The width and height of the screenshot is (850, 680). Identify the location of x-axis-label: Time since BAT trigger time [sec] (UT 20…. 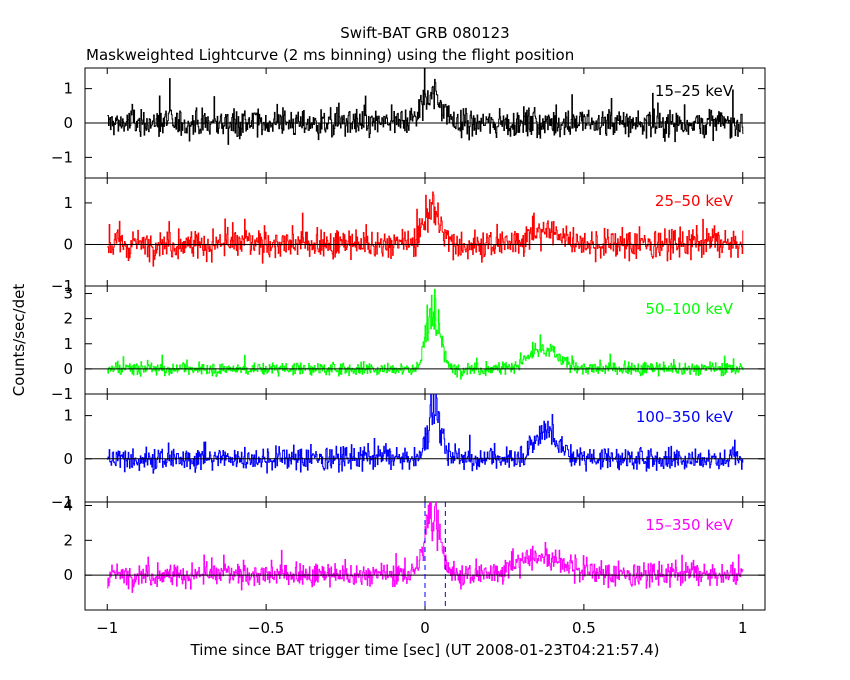
(425, 650).